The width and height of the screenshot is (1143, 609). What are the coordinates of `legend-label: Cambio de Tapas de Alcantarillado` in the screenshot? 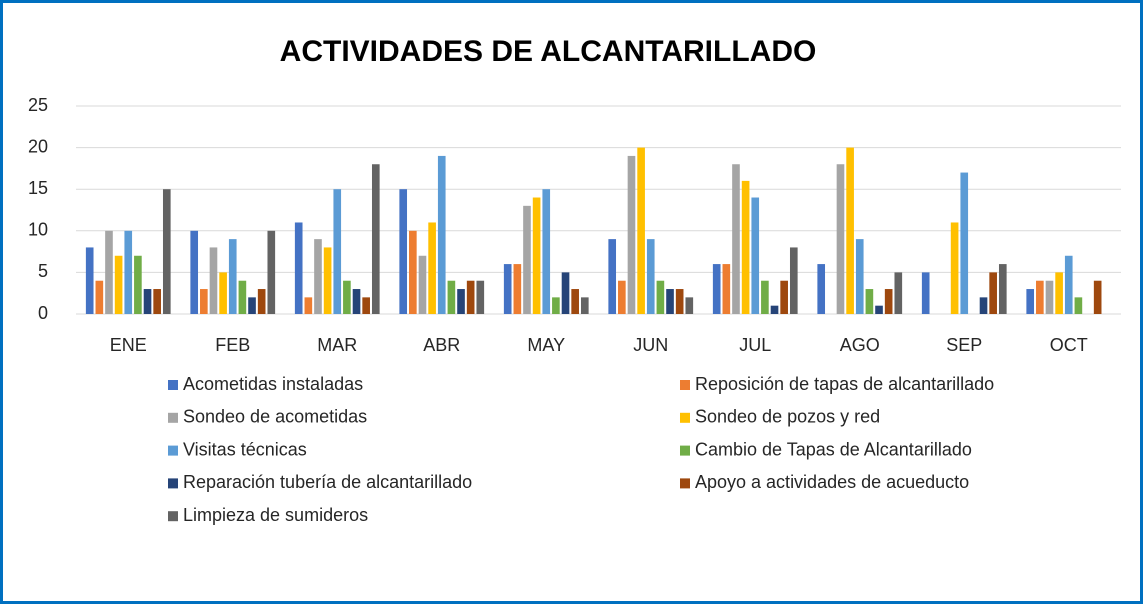 It's located at (833, 449).